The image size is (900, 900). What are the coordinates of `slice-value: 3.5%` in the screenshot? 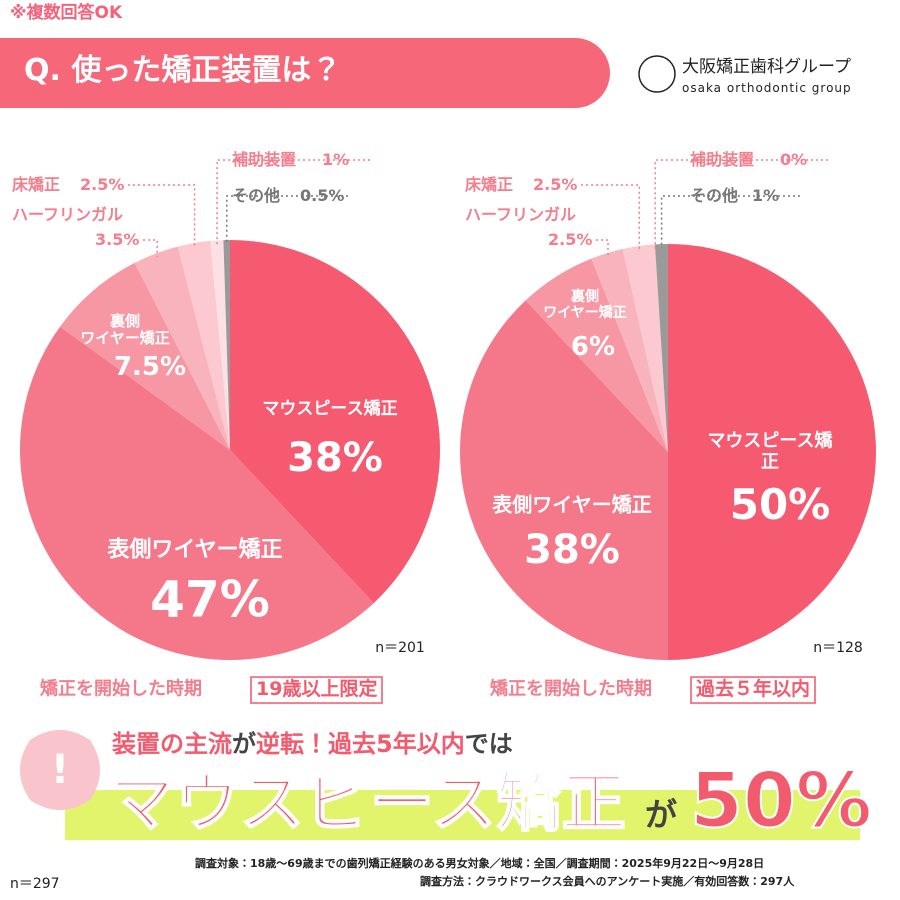 It's located at (117, 239).